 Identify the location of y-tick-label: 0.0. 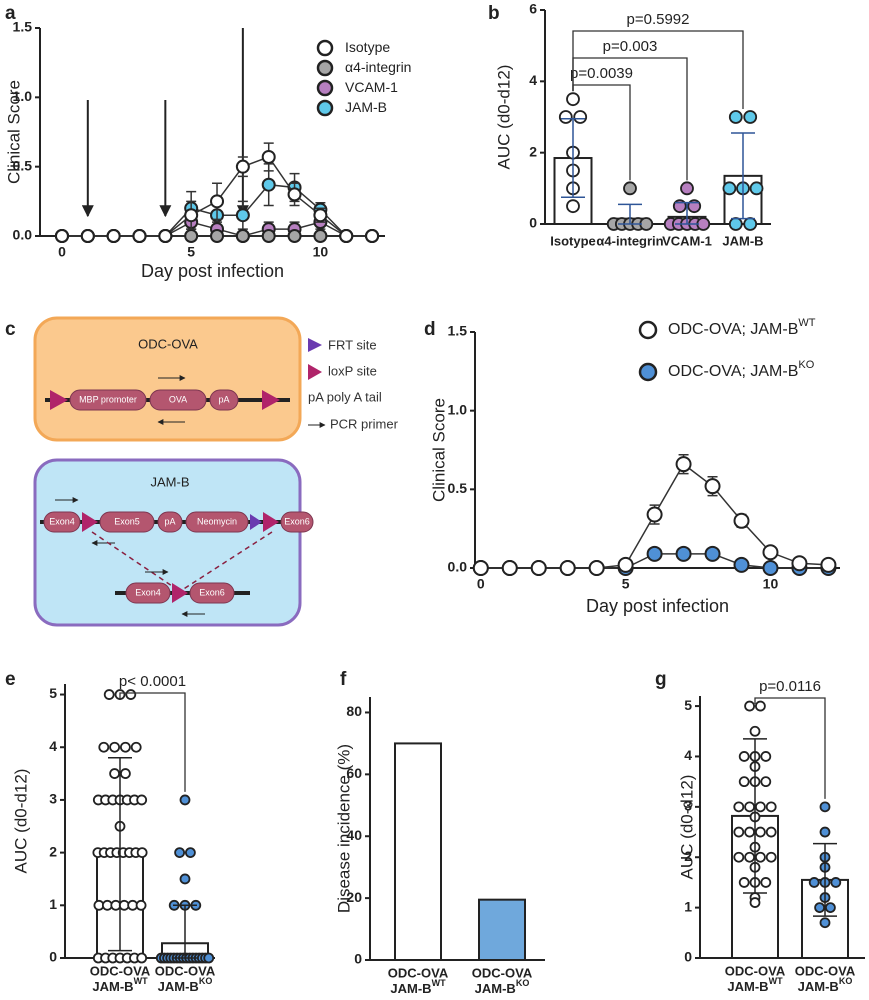
(458, 567).